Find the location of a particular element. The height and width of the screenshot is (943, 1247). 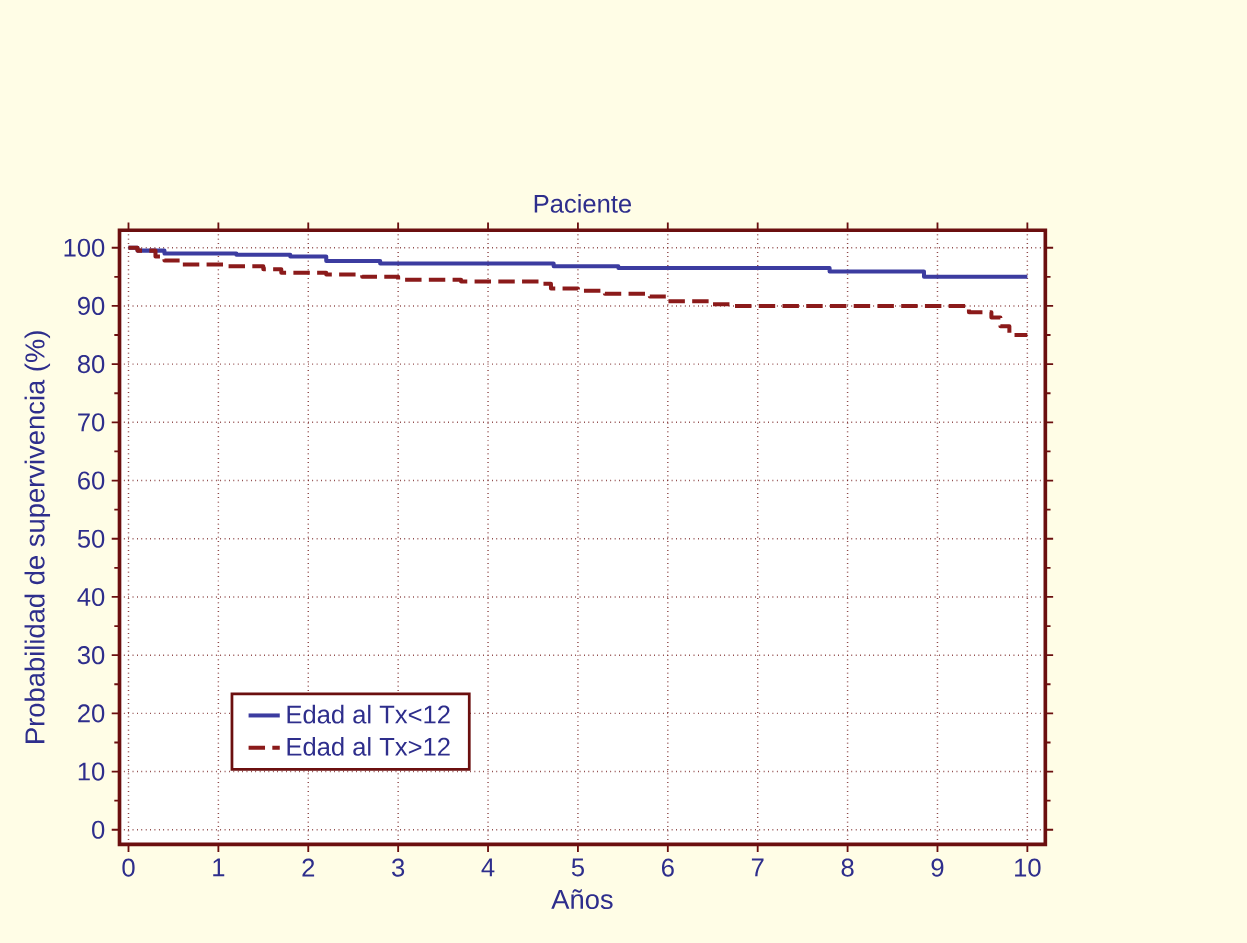

y-tick-label: 70 is located at coordinates (91, 422).